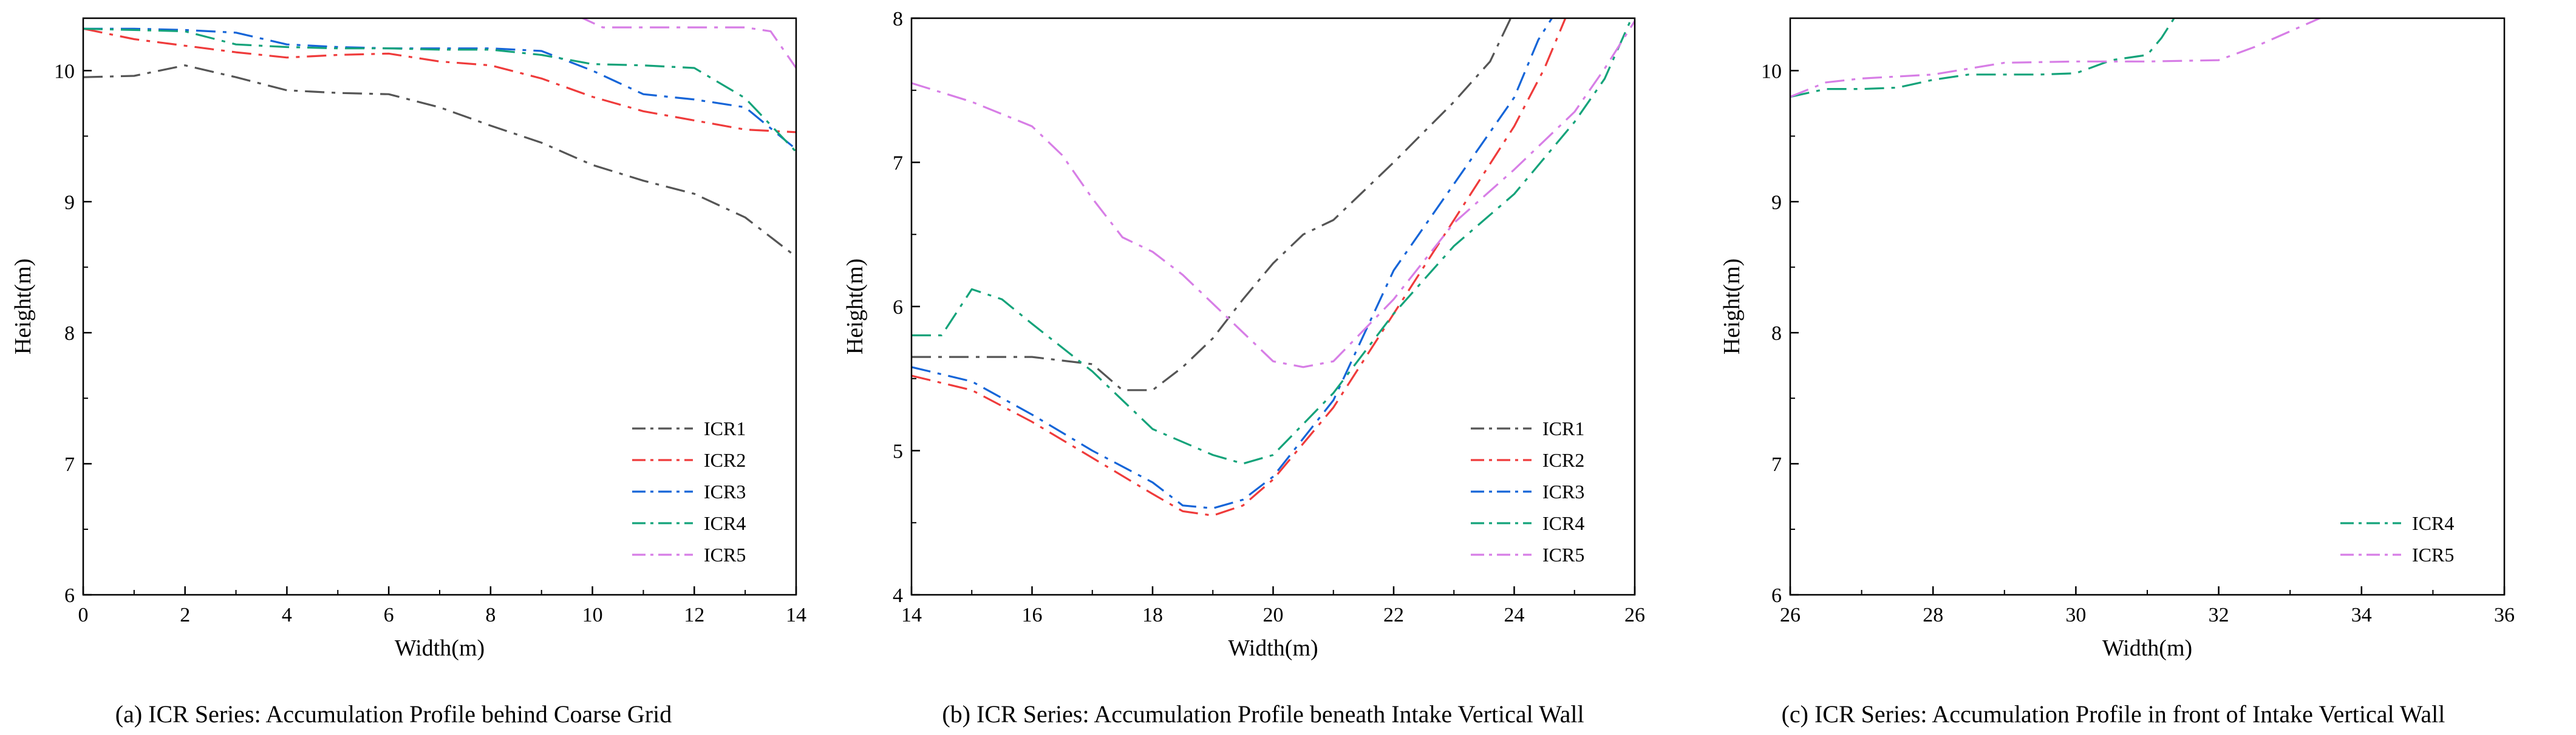  What do you see at coordinates (2504, 615) in the screenshot?
I see `x-tick-label: 36` at bounding box center [2504, 615].